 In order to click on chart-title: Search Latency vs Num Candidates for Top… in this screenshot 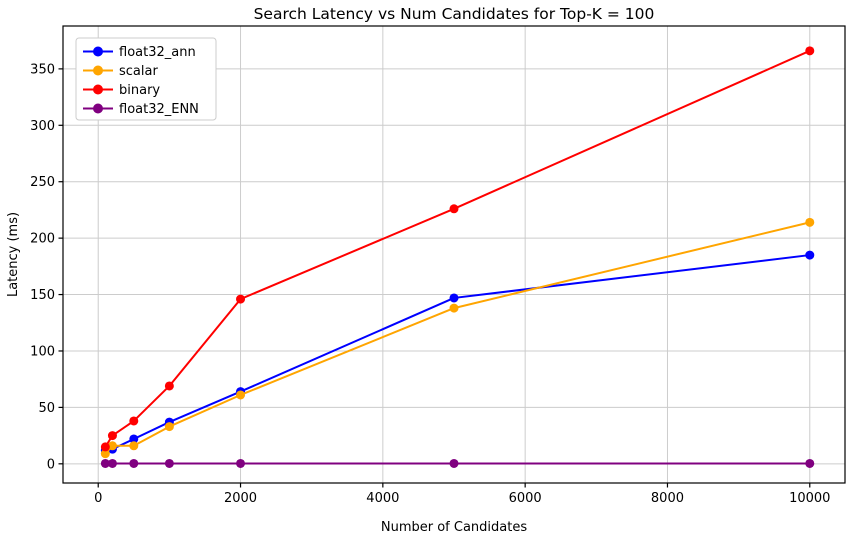, I will do `click(454, 14)`.